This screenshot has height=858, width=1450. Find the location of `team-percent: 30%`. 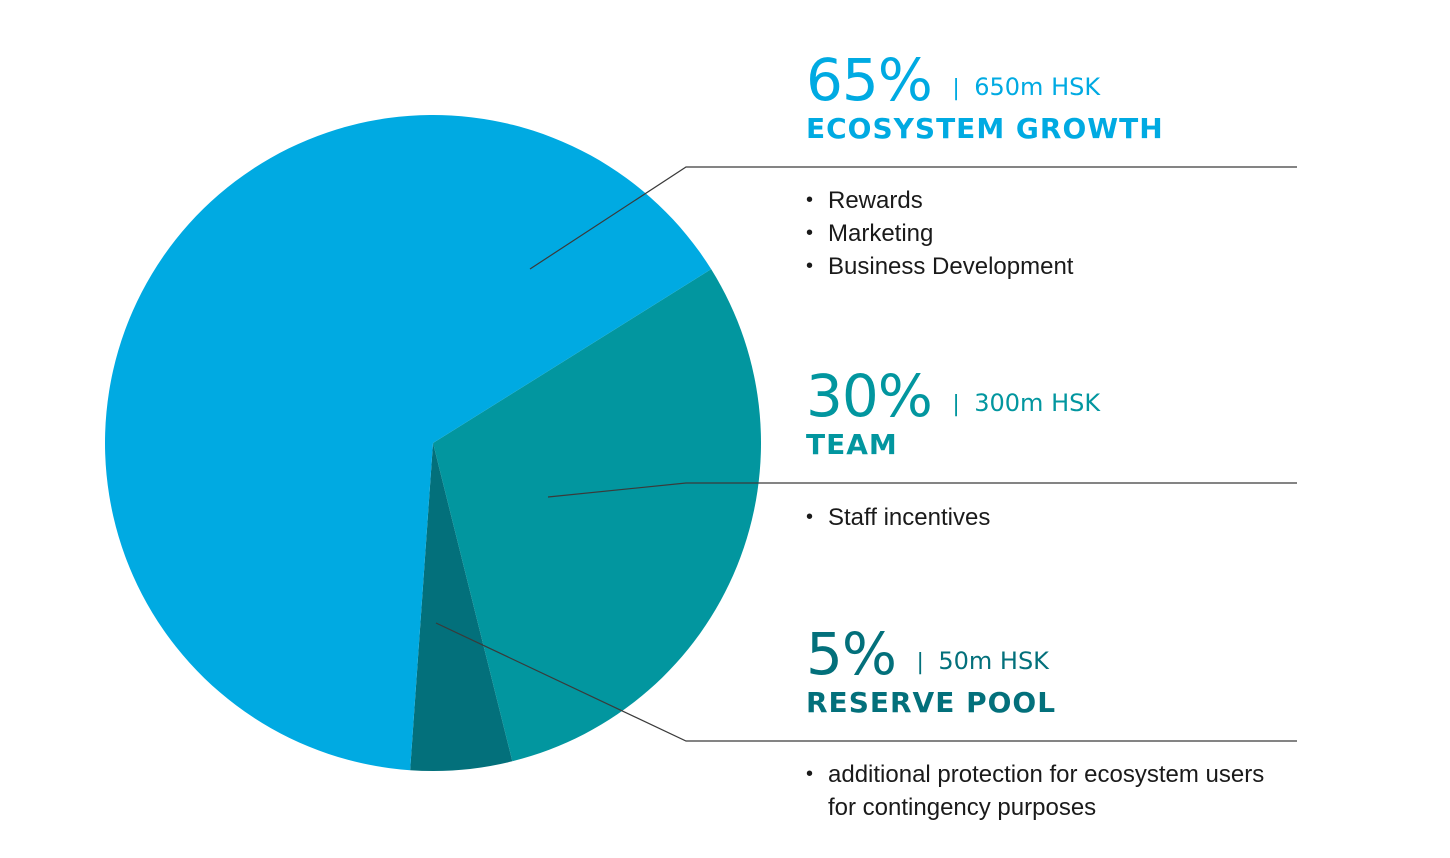

team-percent: 30% is located at coordinates (869, 396).